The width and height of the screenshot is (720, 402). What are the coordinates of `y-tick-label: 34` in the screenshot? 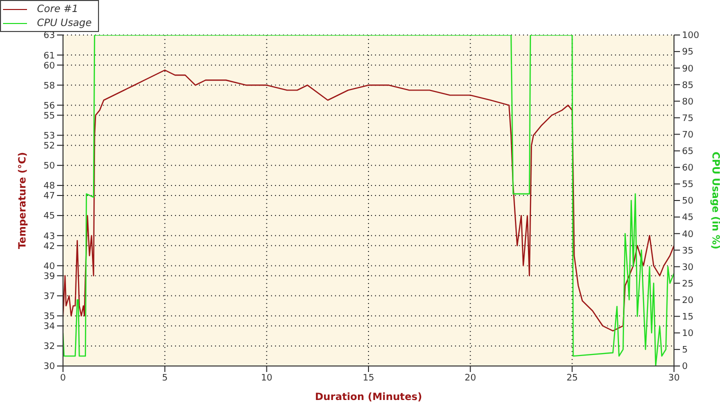 It's located at (50, 327).